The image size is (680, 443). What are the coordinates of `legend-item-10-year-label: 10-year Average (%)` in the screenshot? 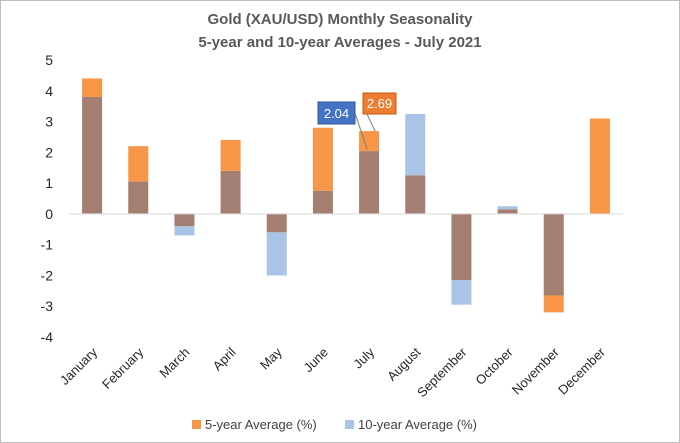 It's located at (417, 424).